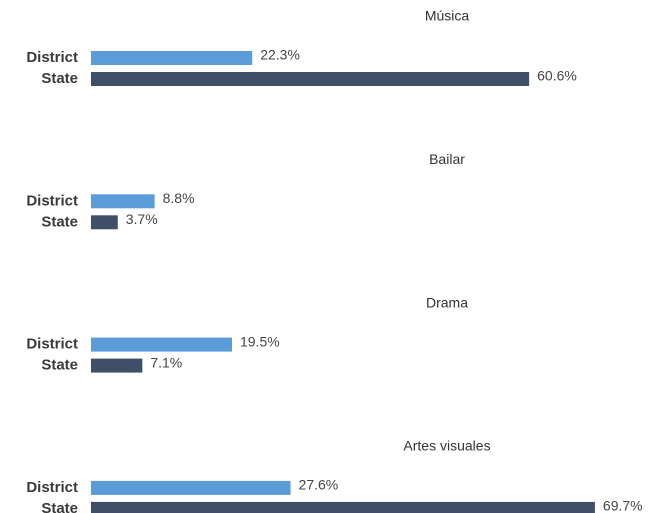 The image size is (658, 513). Describe the element at coordinates (260, 341) in the screenshot. I see `value-label: 19.5%` at that location.